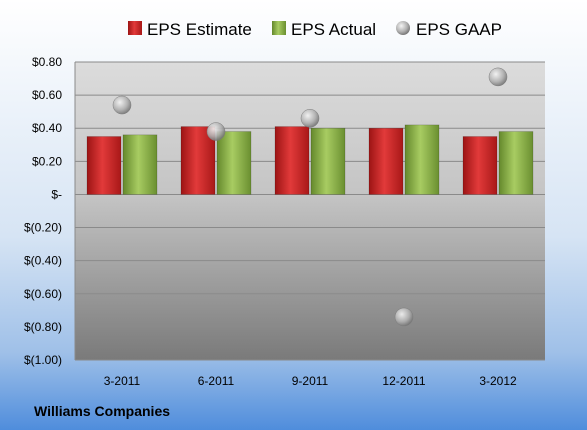 The width and height of the screenshot is (587, 430). What do you see at coordinates (43, 360) in the screenshot?
I see `y-tick-label: $(1.00)` at bounding box center [43, 360].